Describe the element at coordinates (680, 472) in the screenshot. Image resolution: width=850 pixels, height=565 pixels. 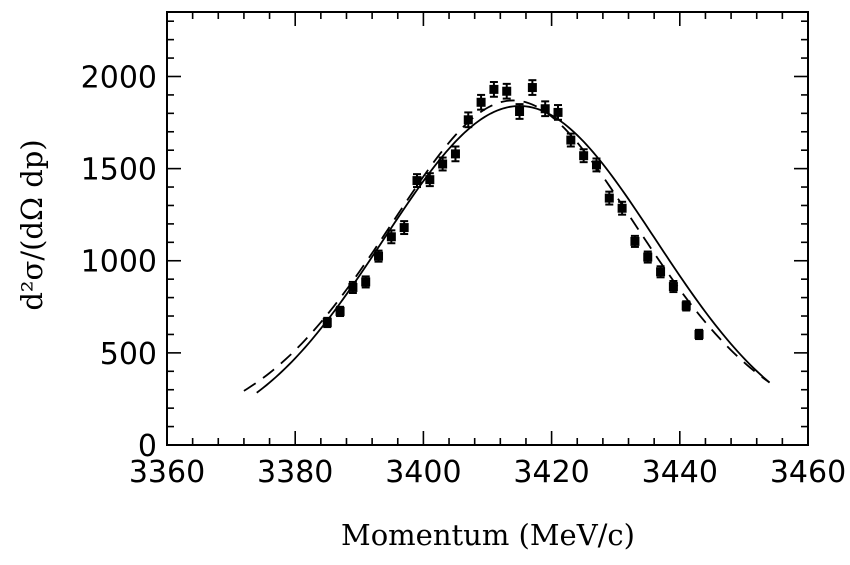
I see `x-tick-label: 3440` at that location.